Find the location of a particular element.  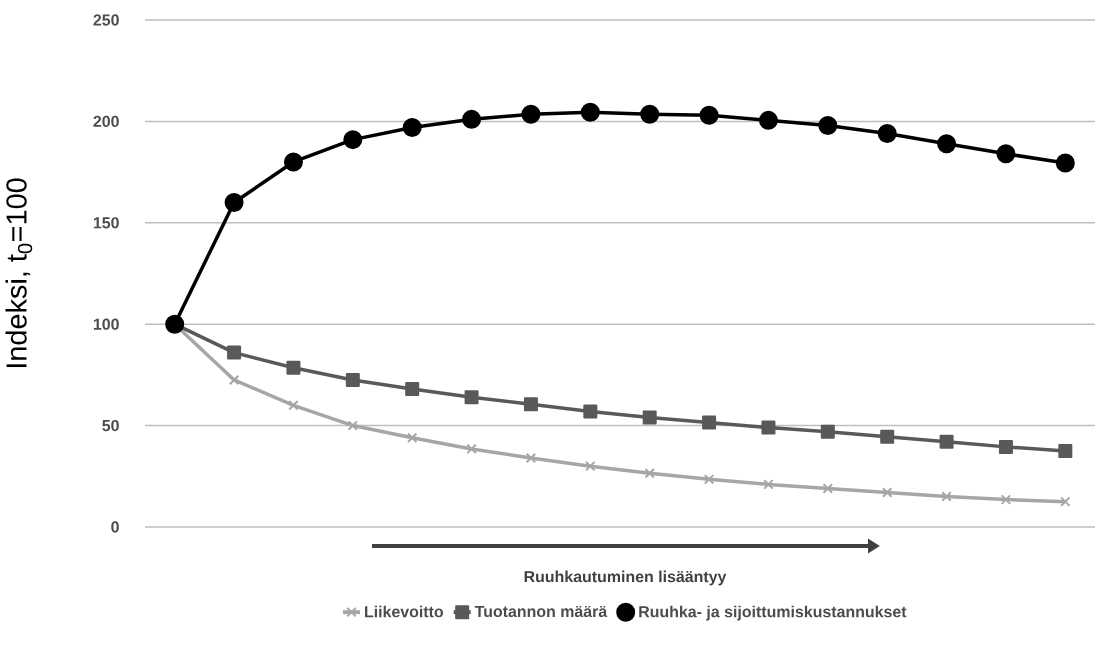

legend-label: Ruuhka- ja sijoittumiskustannukset is located at coordinates (773, 613).